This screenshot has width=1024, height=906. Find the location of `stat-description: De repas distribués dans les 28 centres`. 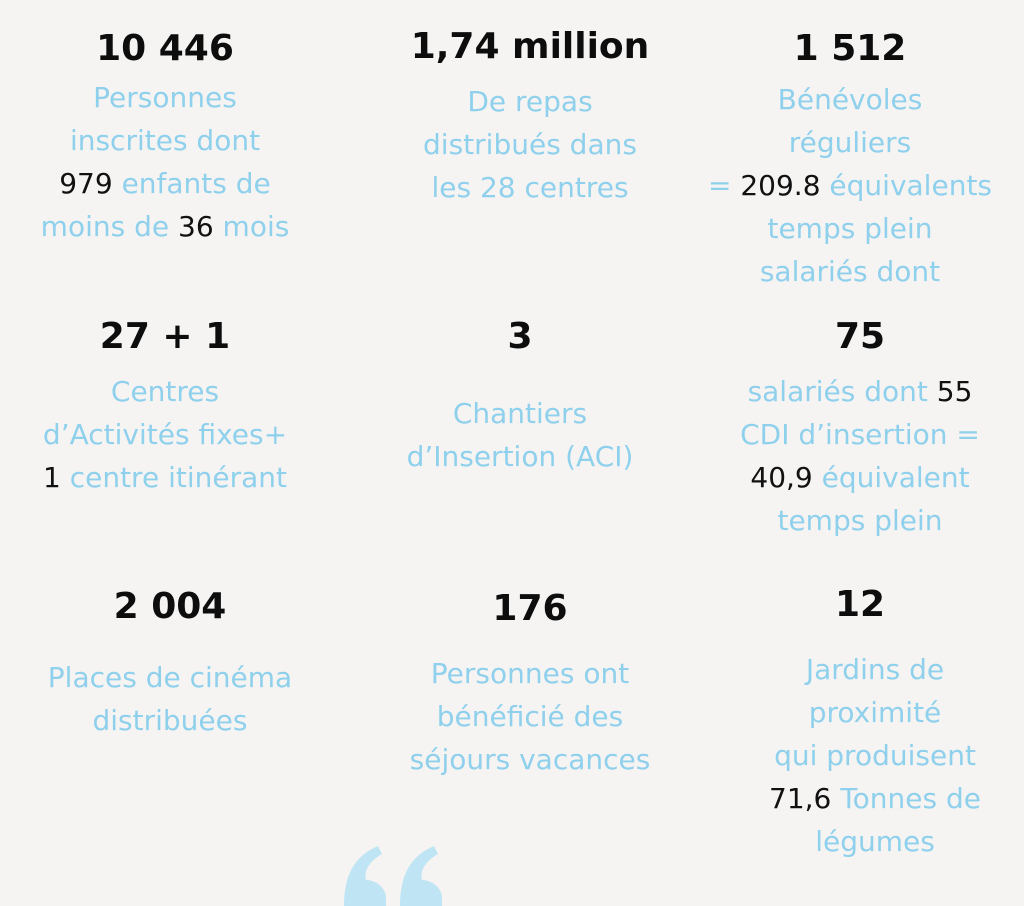

stat-description: De repas distribués dans les 28 centres is located at coordinates (530, 144).